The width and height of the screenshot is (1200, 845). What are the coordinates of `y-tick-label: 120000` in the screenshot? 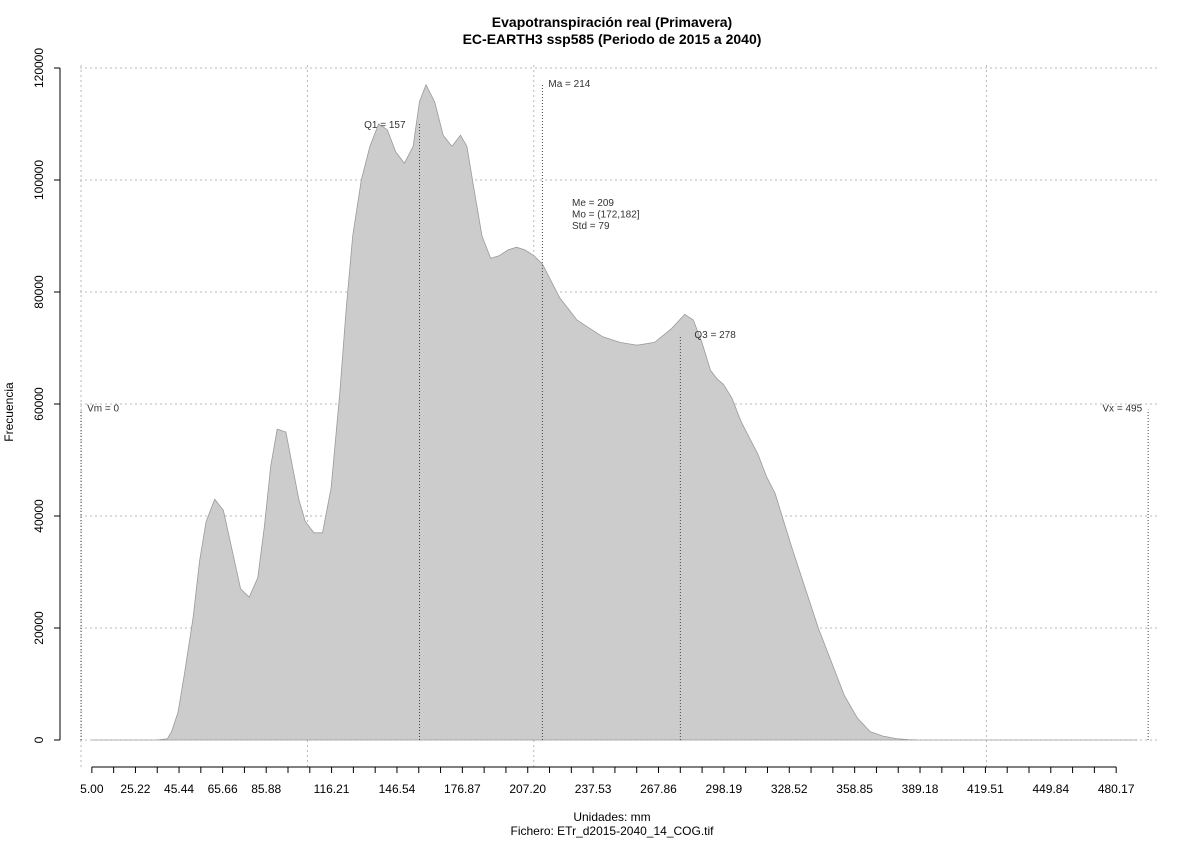 It's located at (39, 68).